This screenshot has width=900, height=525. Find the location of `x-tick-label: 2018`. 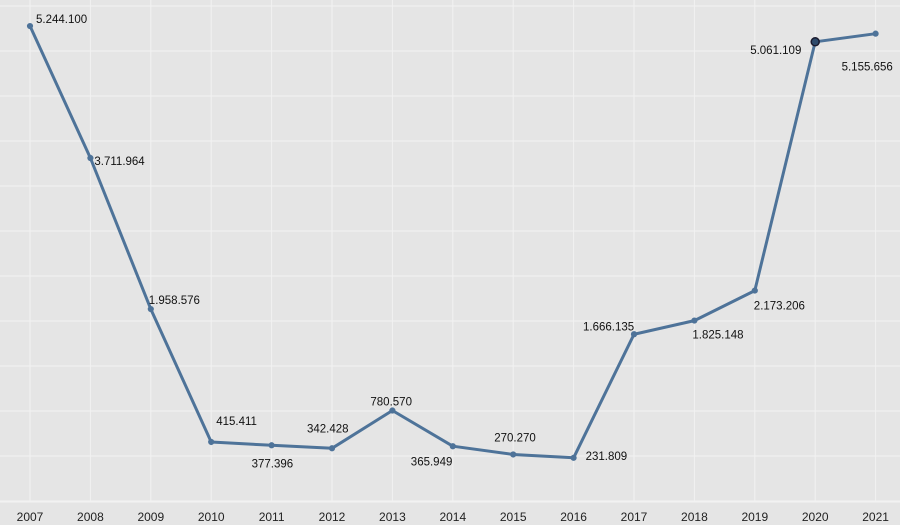

x-tick-label: 2018 is located at coordinates (694, 517).